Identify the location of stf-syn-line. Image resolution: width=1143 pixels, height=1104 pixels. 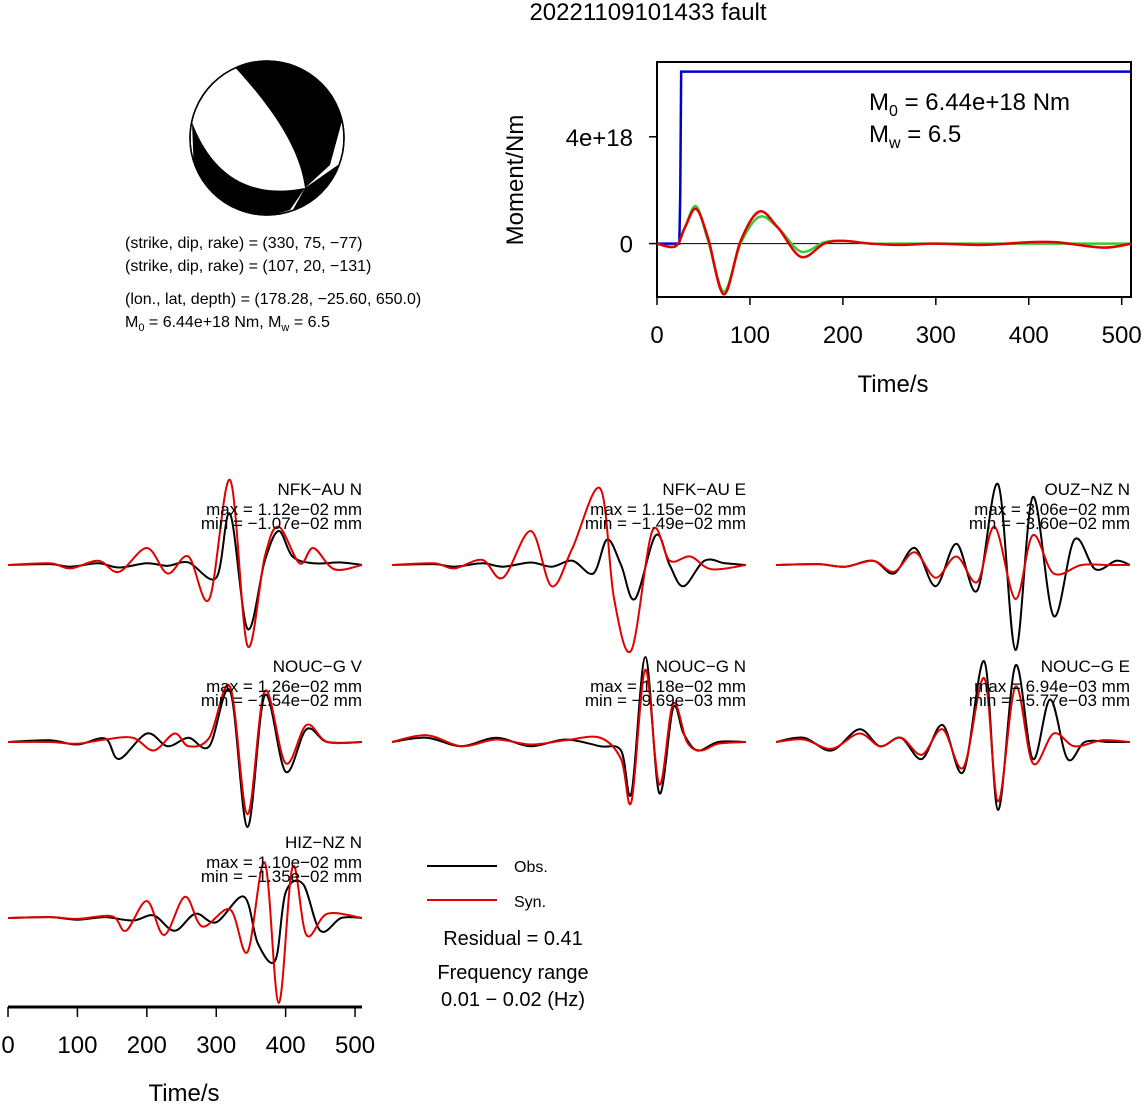
(894, 251).